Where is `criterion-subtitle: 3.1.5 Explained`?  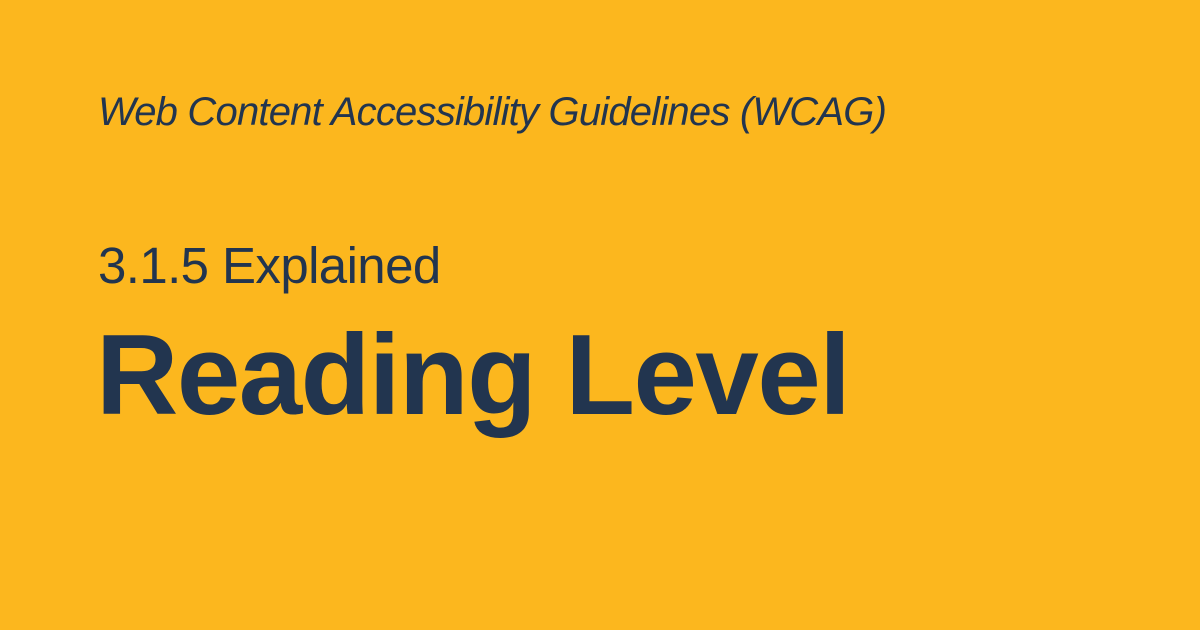
criterion-subtitle: 3.1.5 Explained is located at coordinates (269, 265).